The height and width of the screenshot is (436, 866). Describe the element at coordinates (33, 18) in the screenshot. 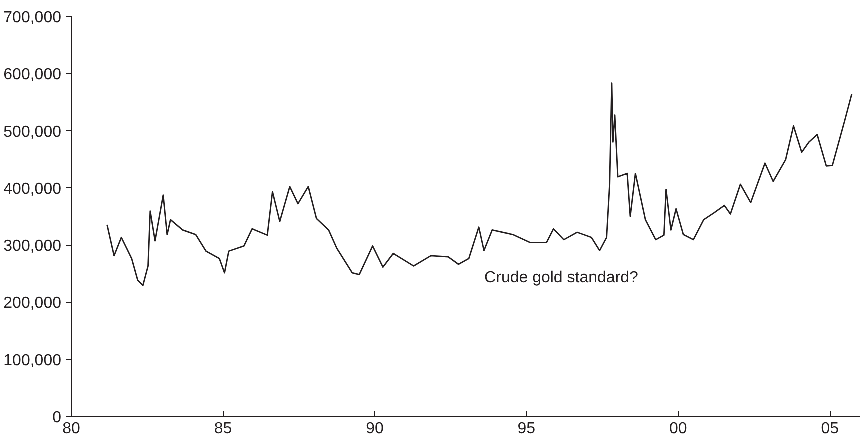

I see `y-tick-label: 700,000` at that location.